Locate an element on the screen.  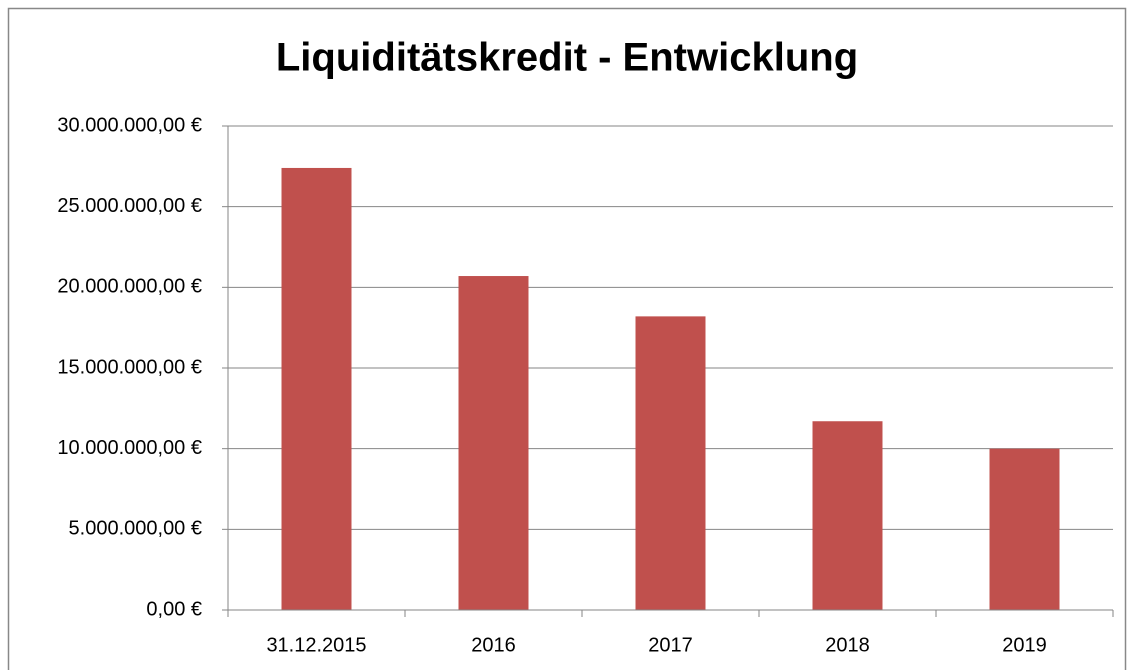
y-tick-label: 0,00 € is located at coordinates (174, 609).